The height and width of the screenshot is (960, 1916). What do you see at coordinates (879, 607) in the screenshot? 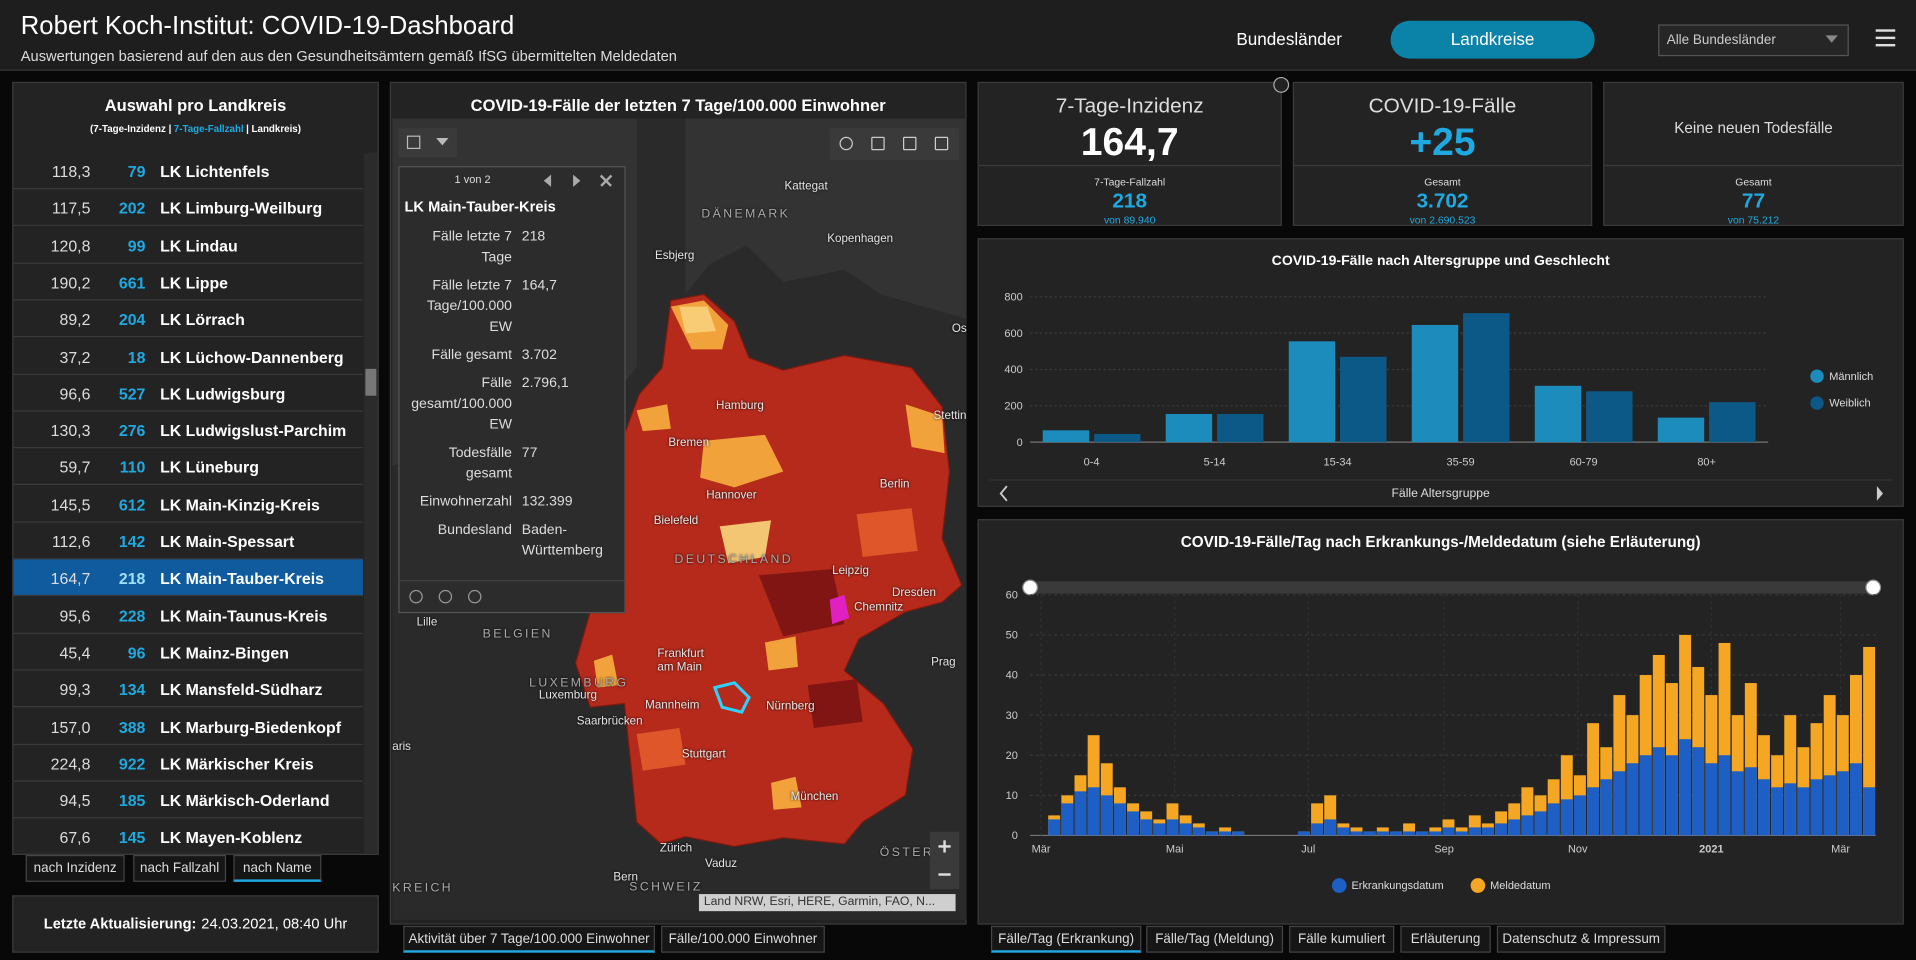
I see `map-label: Chemnitz` at bounding box center [879, 607].